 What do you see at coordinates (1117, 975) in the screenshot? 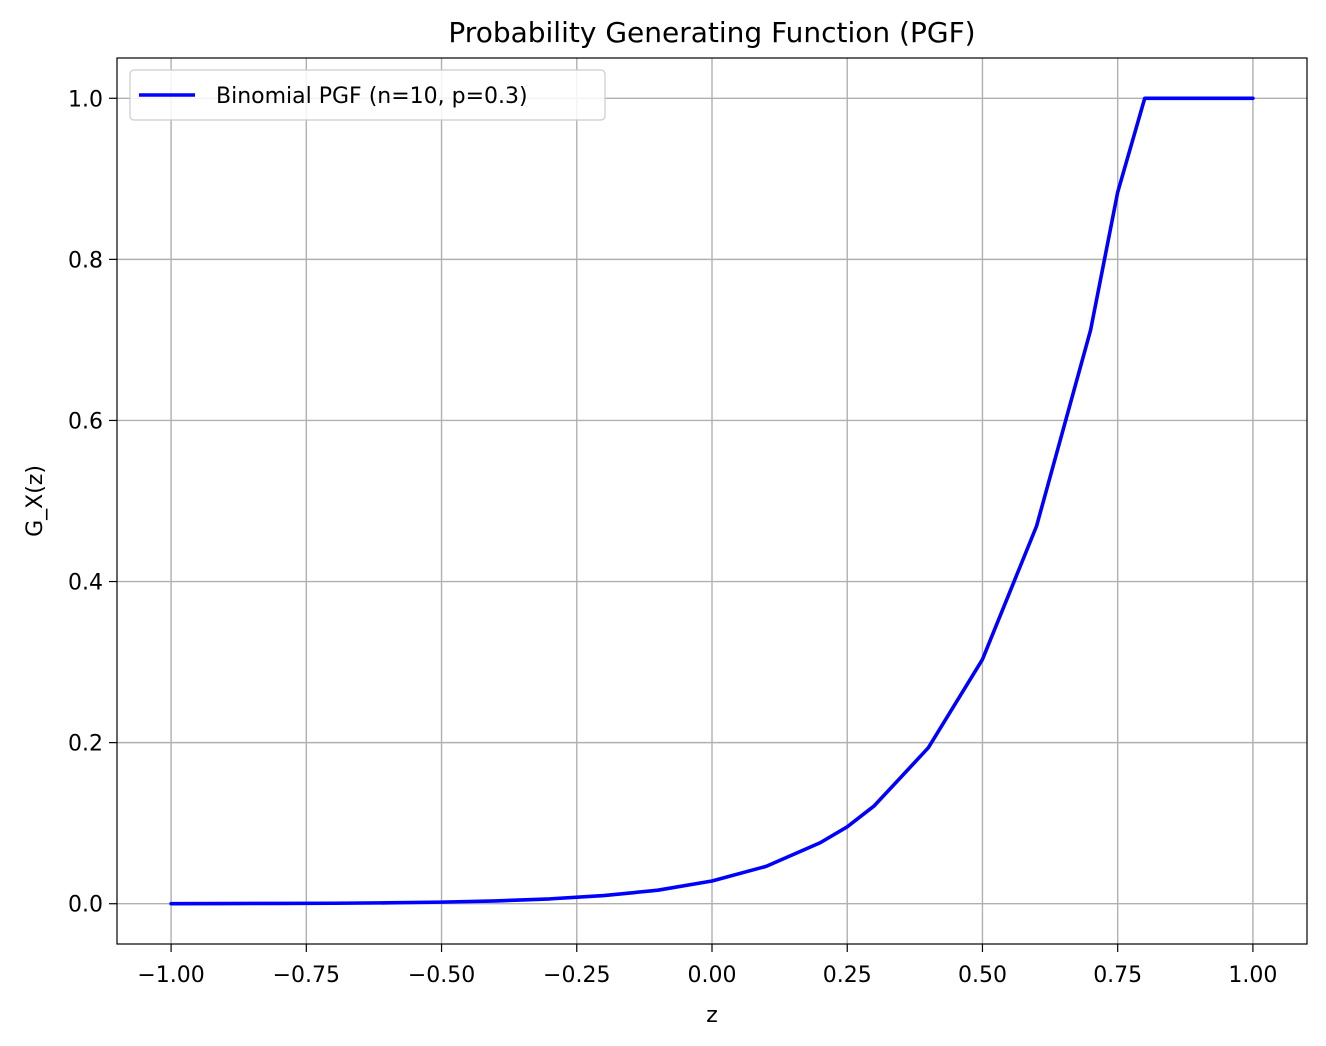
I see `x-tick-label: 0.75` at bounding box center [1117, 975].